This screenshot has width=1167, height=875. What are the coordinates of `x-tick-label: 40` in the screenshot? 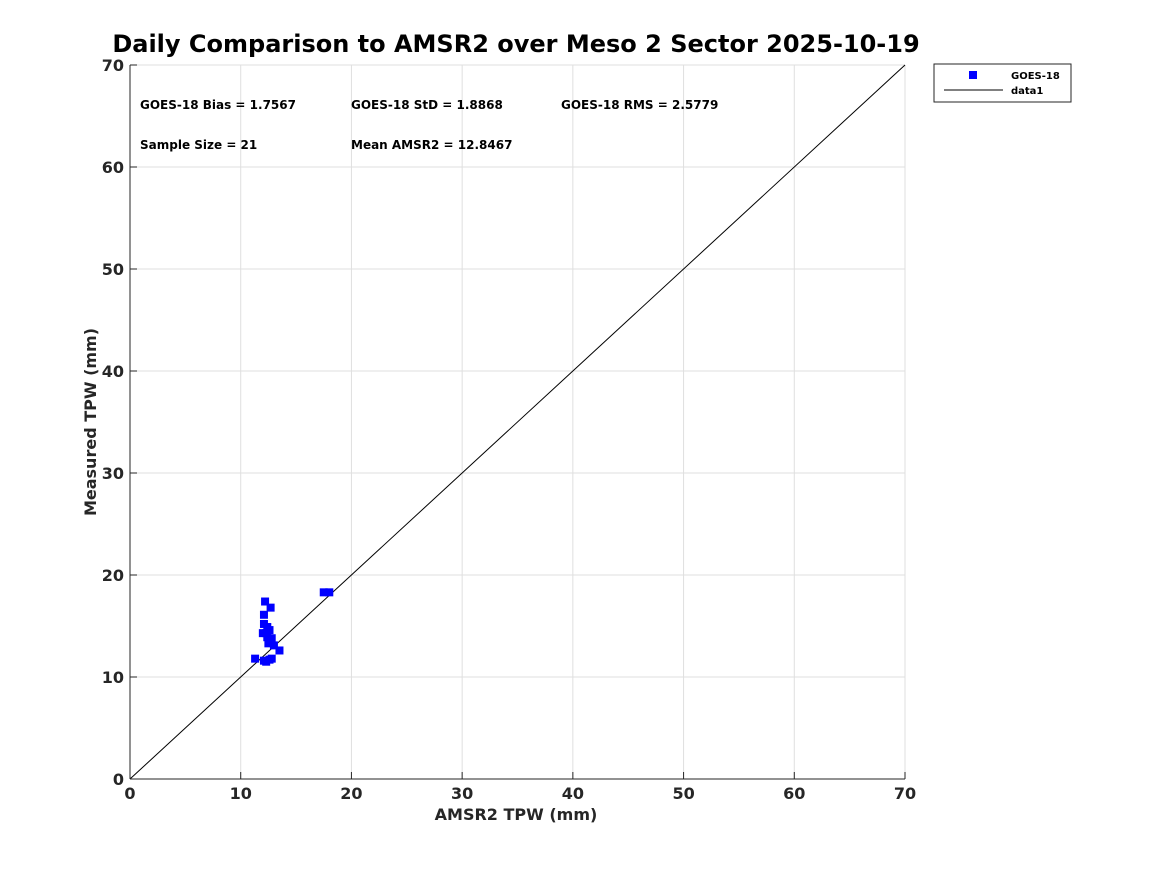 It's located at (573, 793).